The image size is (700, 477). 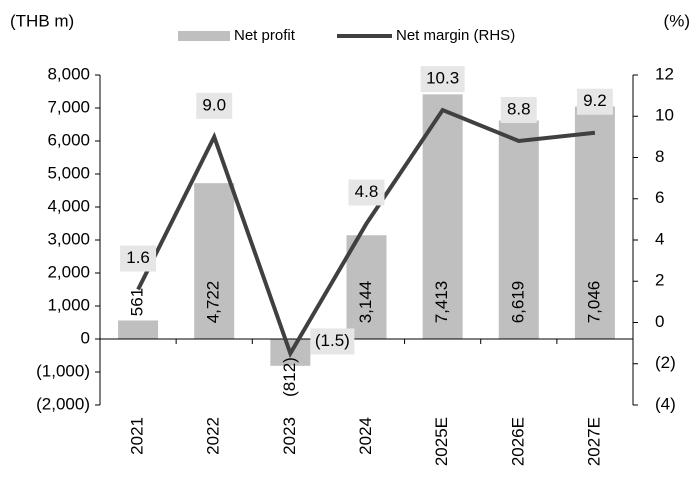 What do you see at coordinates (68, 139) in the screenshot?
I see `y-tick-label: 6,000` at bounding box center [68, 139].